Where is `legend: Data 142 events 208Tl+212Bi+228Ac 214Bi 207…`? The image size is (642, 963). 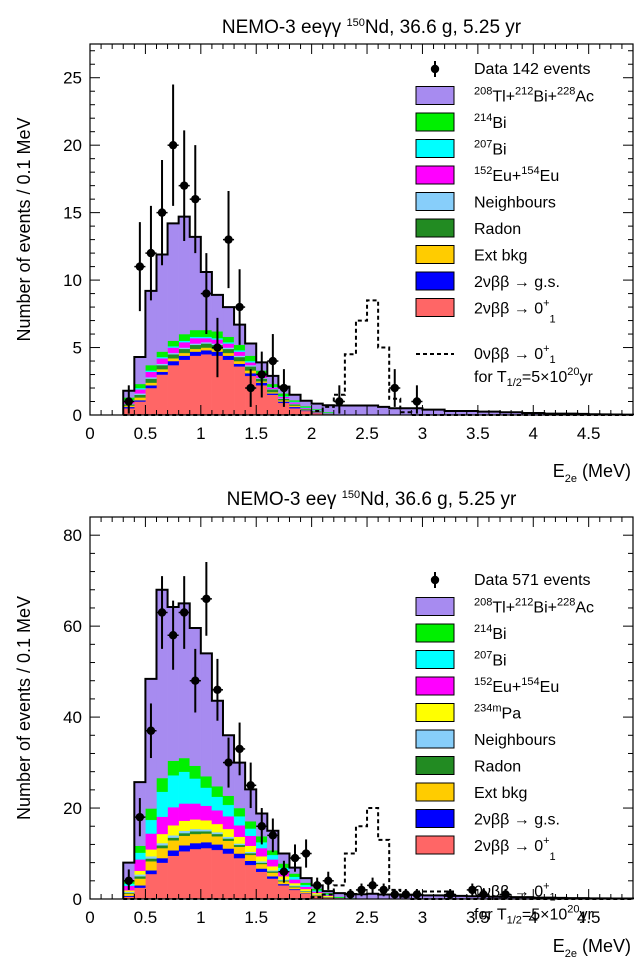 legend: Data 142 events 208Tl+212Bi+228Ac 214Bi 207… is located at coordinates (504, 193).